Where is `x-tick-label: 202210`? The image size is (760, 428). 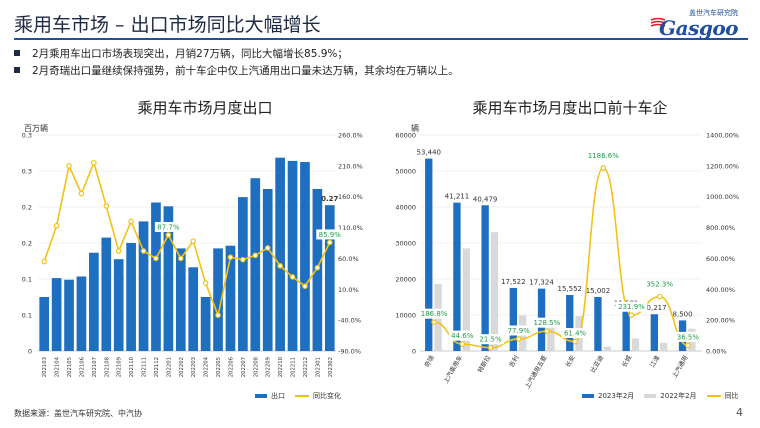 x-tick-label: 202210 is located at coordinates (281, 366).